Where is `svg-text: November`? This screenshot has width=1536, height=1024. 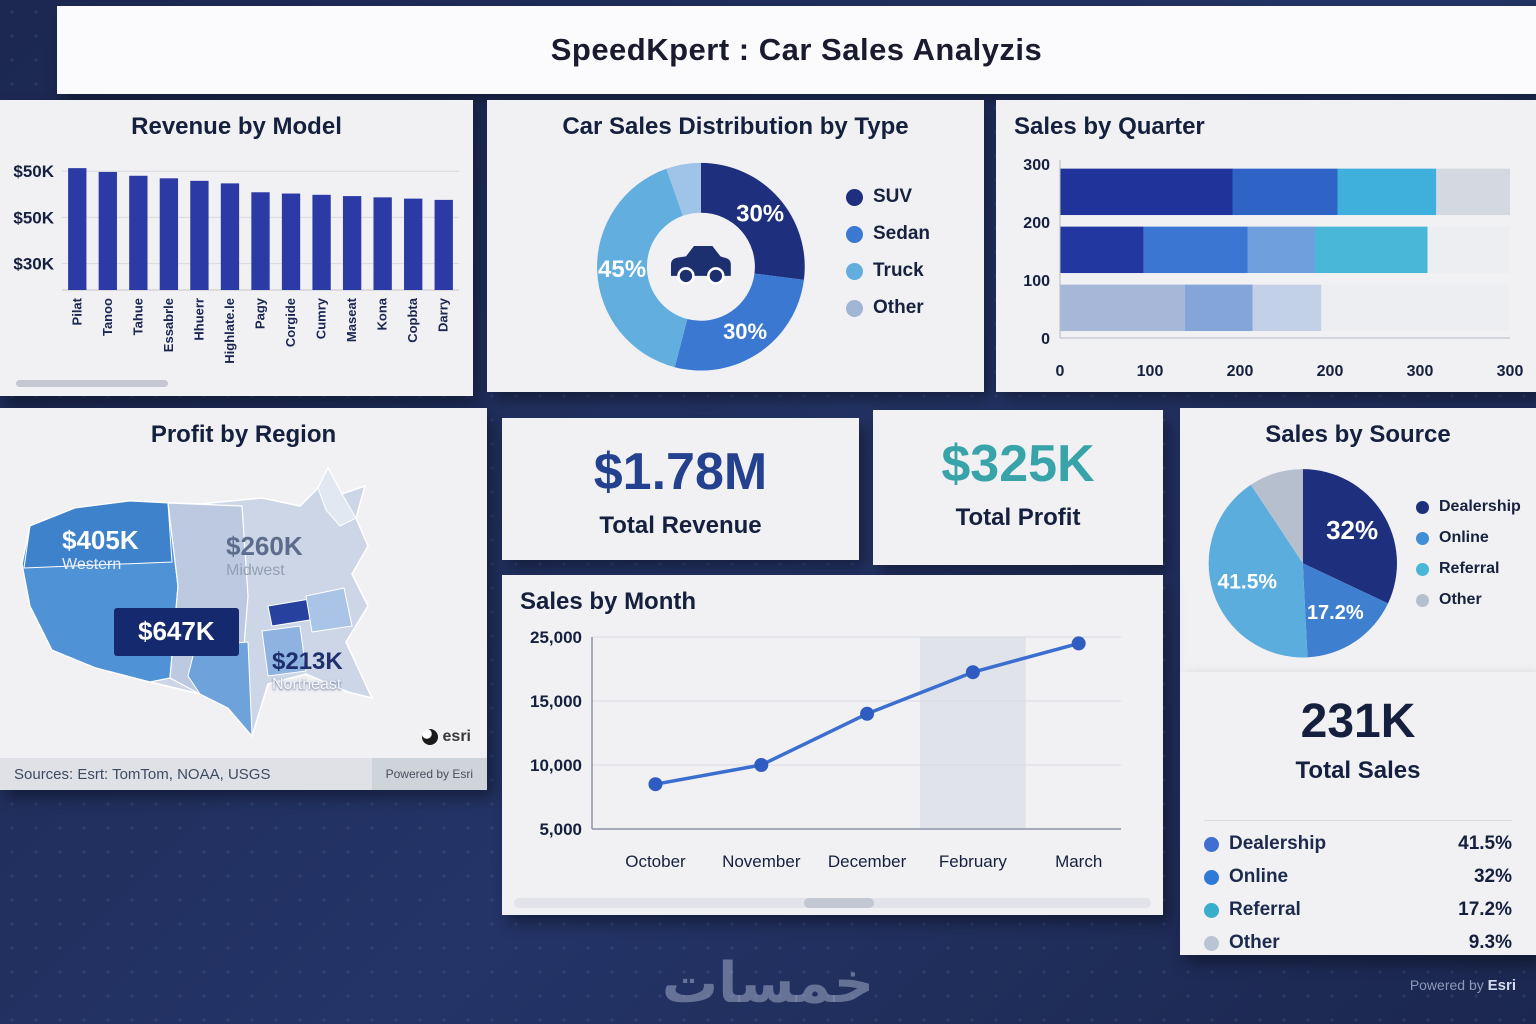 svg-text: November is located at coordinates (761, 861).